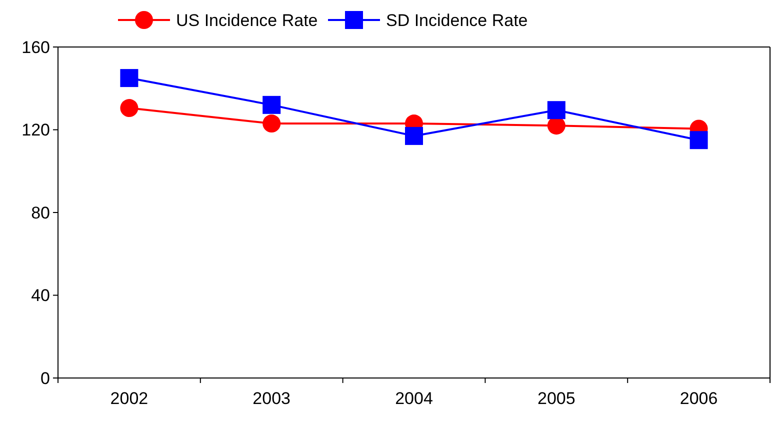 The image size is (771, 421). Describe the element at coordinates (36, 47) in the screenshot. I see `y-tick-label: 160` at that location.